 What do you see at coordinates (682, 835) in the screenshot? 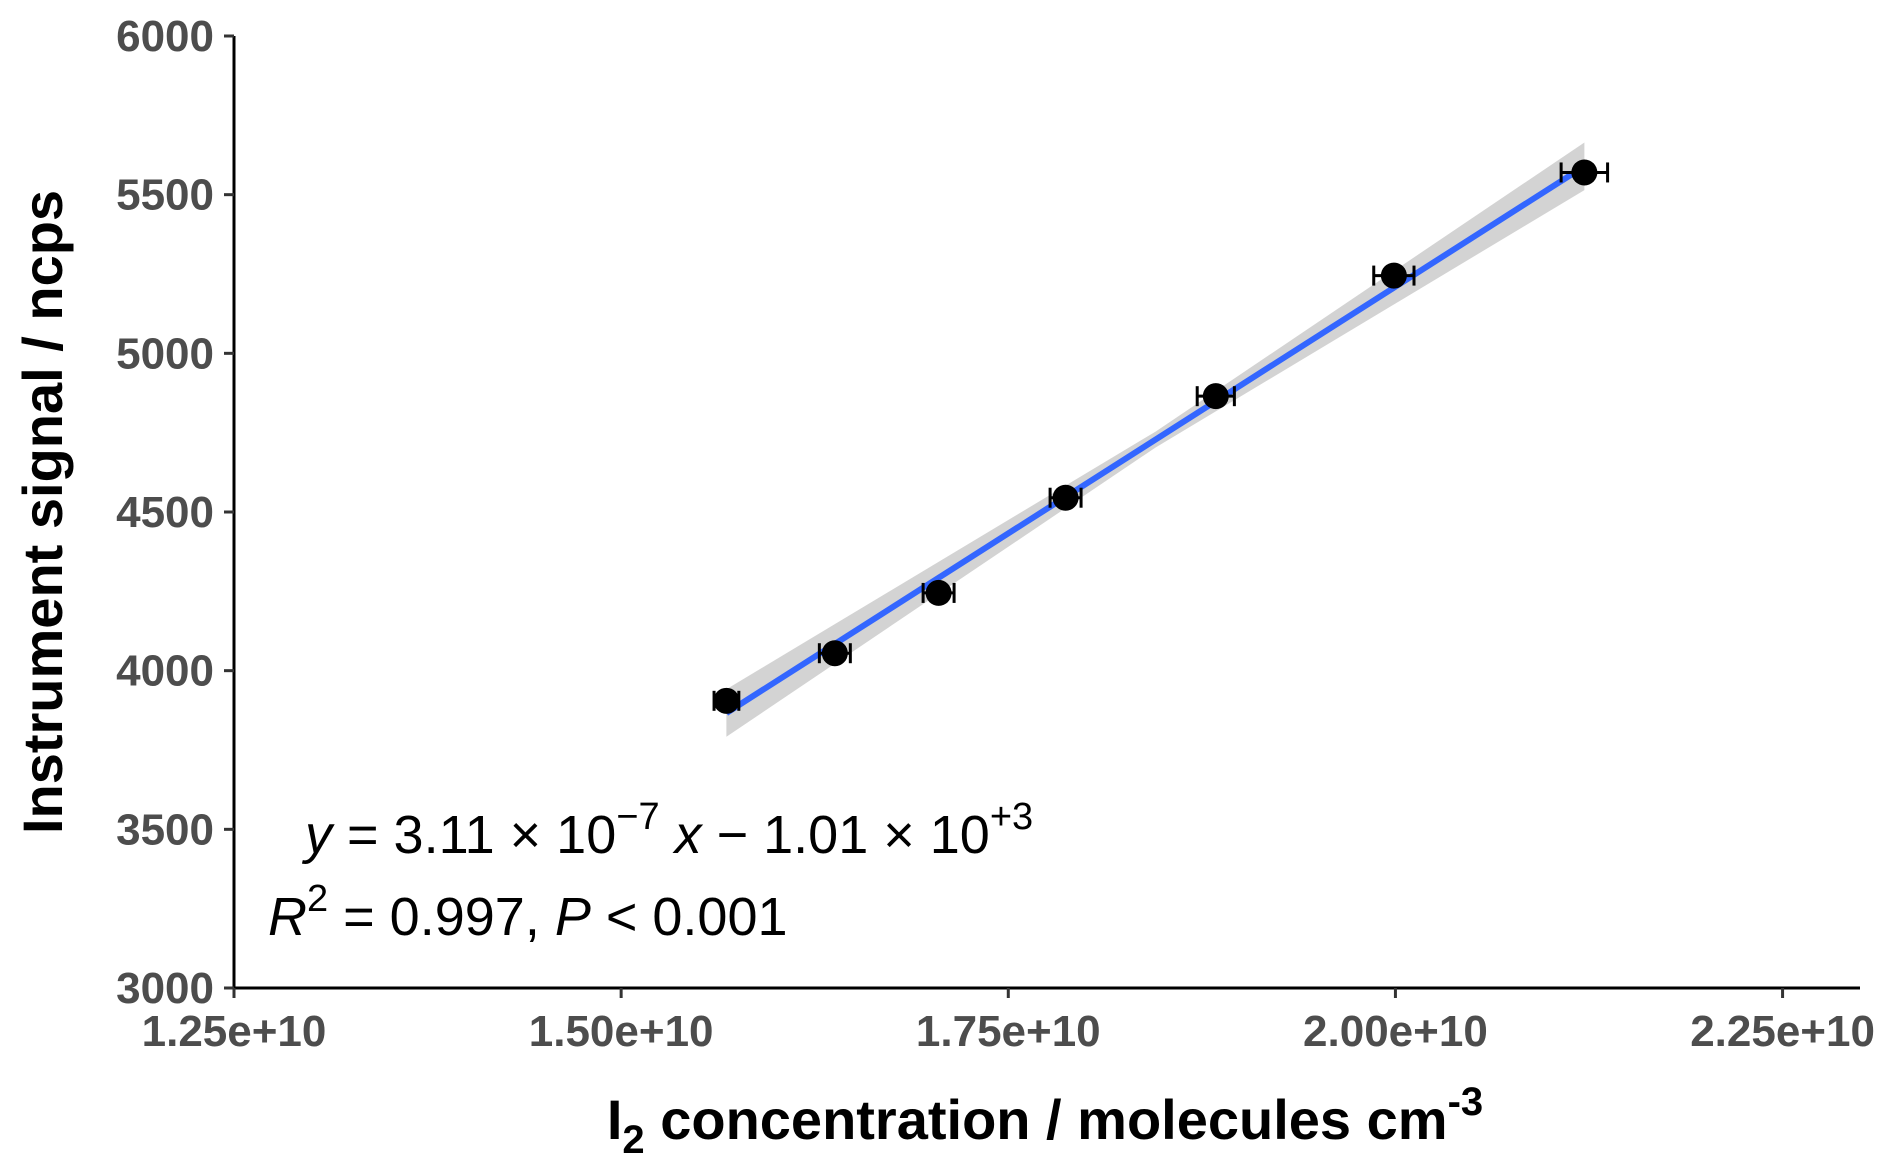
I see `eq-x: x` at bounding box center [682, 835].